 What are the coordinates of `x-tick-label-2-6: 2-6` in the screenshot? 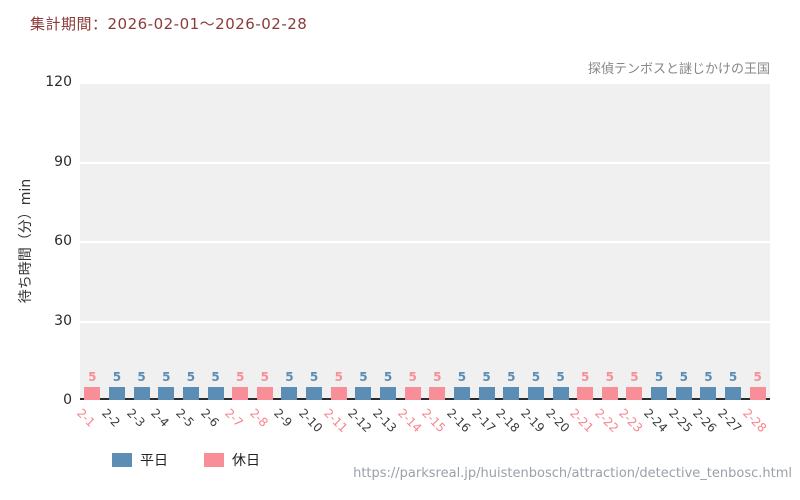 It's located at (209, 418).